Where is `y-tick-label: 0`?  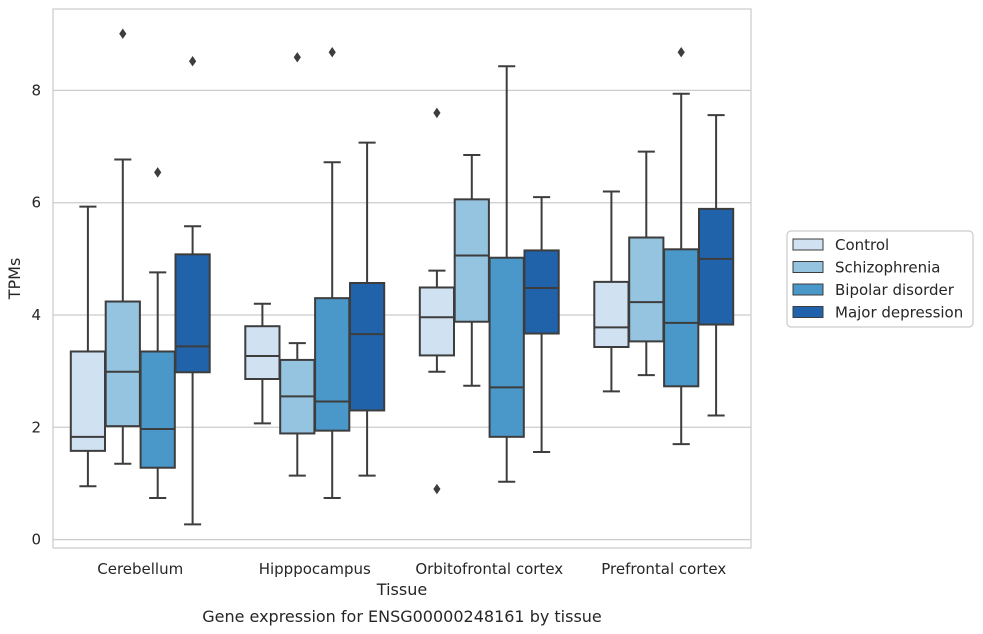 y-tick-label: 0 is located at coordinates (36, 540).